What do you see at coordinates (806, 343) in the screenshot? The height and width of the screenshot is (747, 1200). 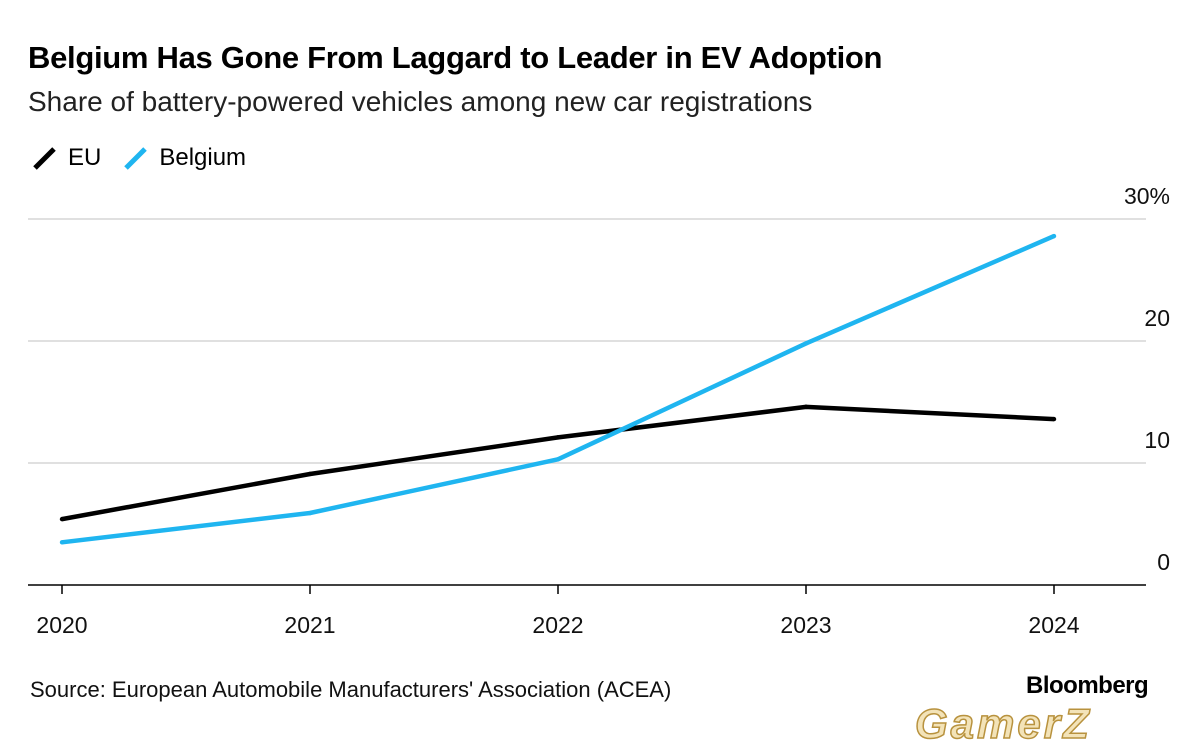 I see `data-point-belgium-2023` at bounding box center [806, 343].